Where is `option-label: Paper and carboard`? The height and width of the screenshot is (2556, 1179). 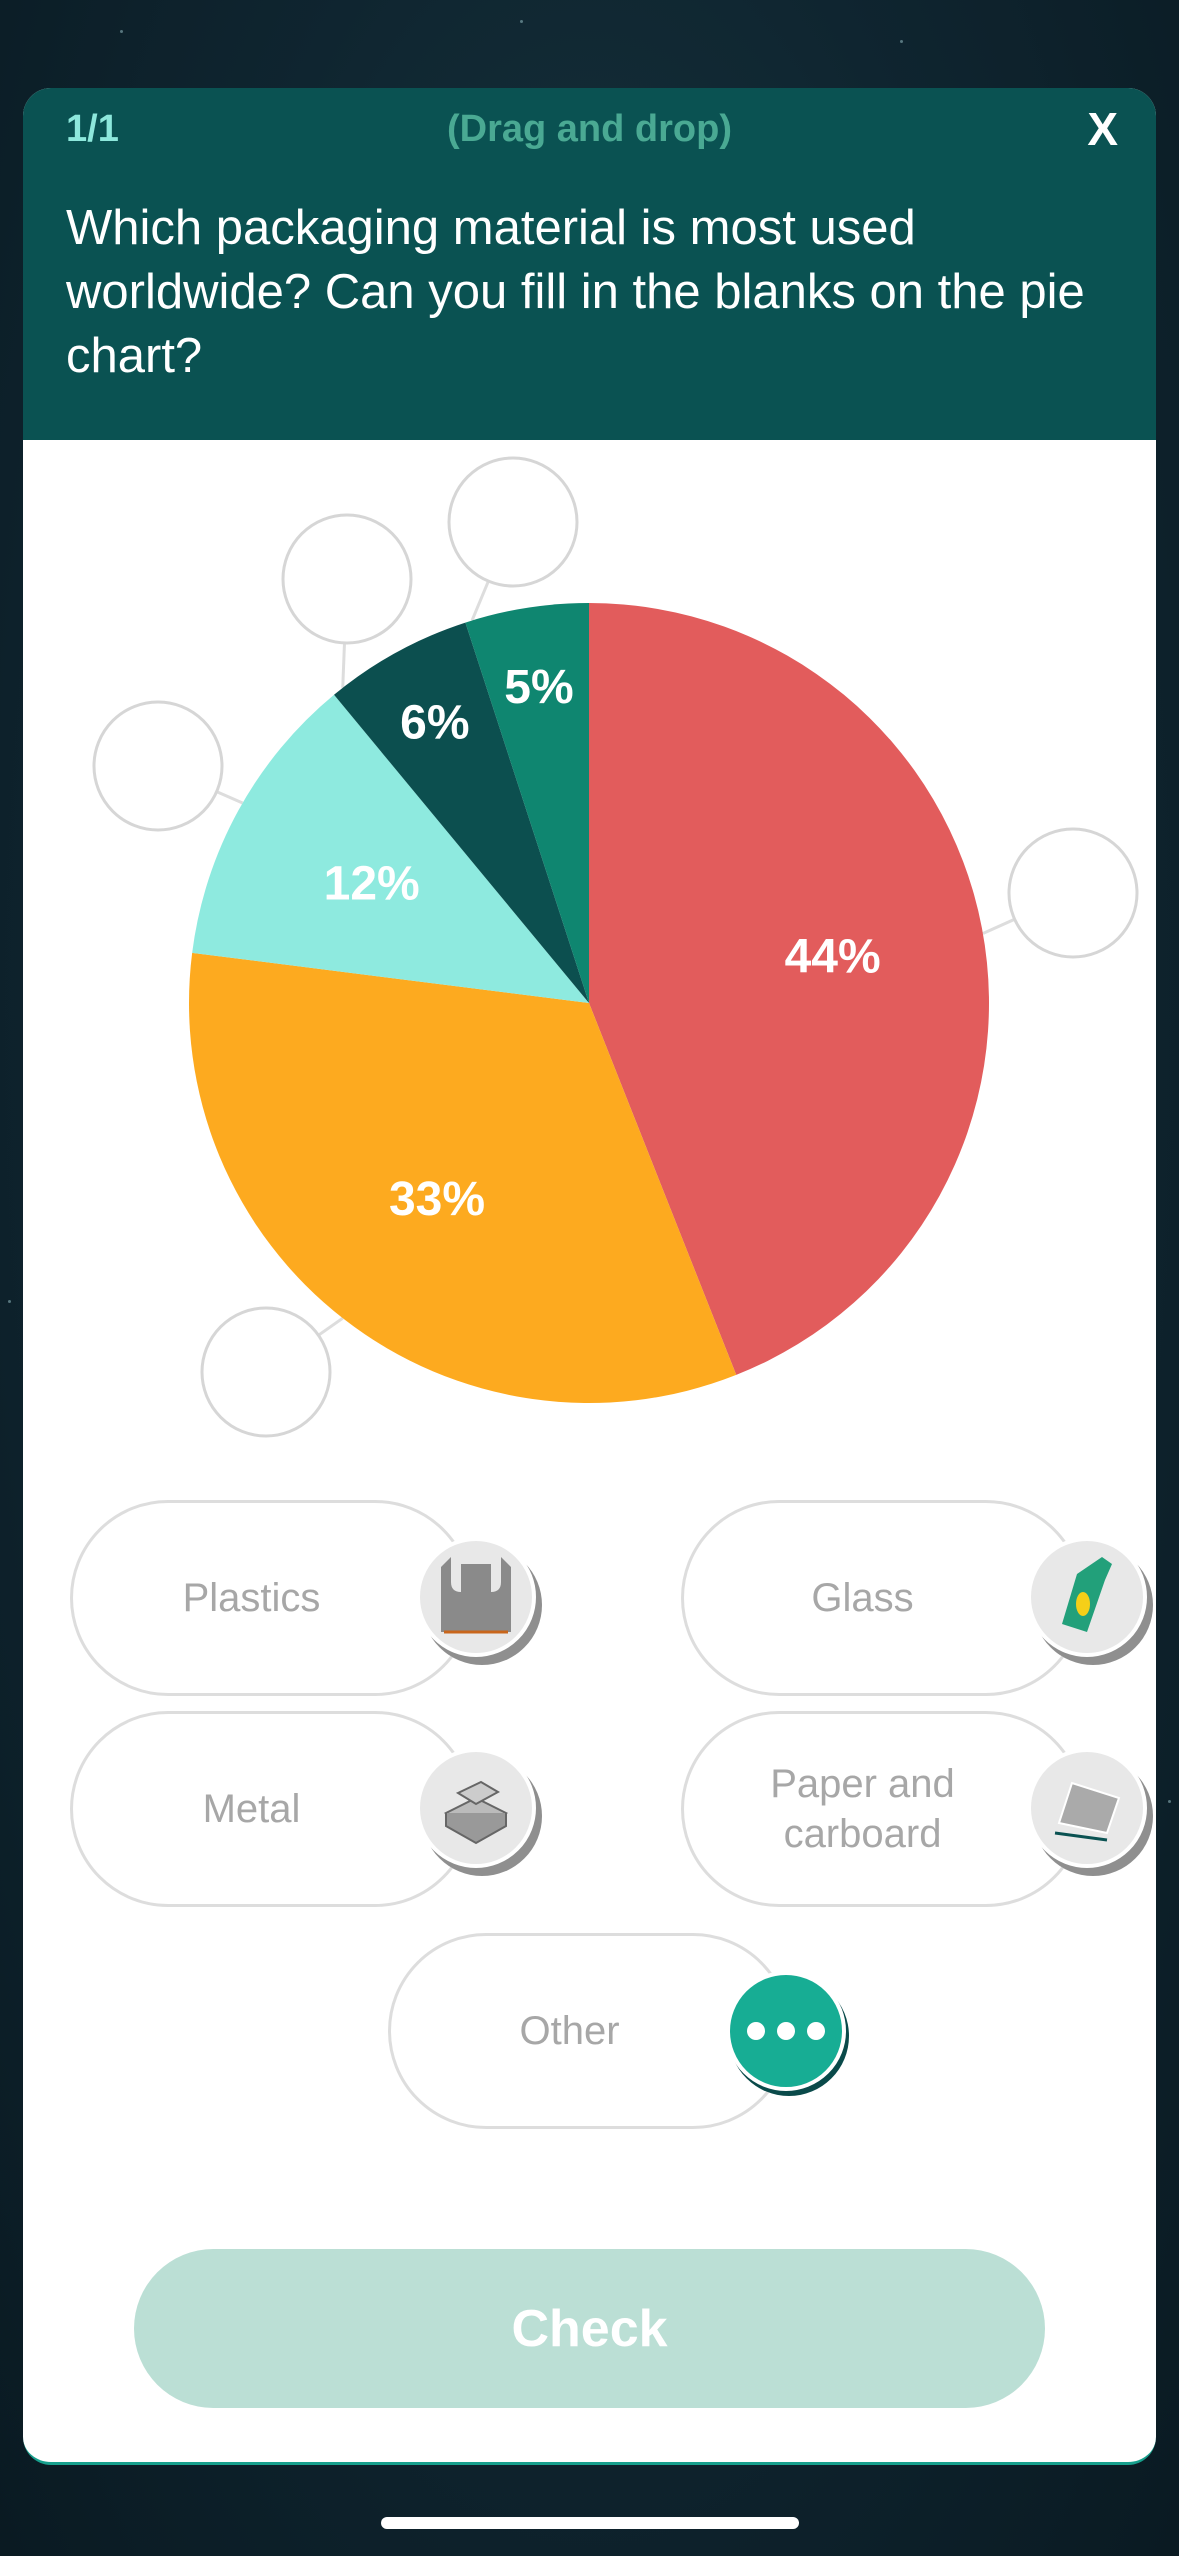
option-label: Paper and carboard is located at coordinates (862, 1809).